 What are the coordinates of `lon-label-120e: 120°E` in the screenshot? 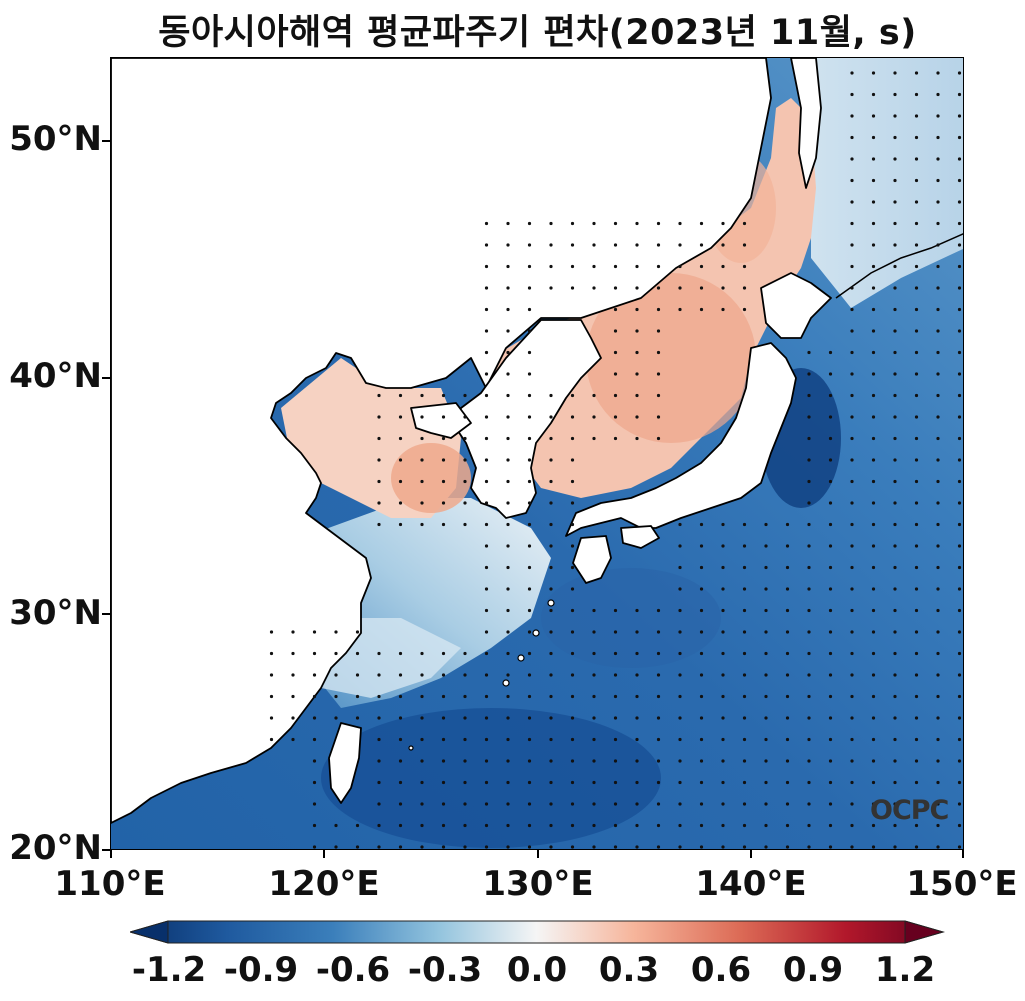 It's located at (324, 884).